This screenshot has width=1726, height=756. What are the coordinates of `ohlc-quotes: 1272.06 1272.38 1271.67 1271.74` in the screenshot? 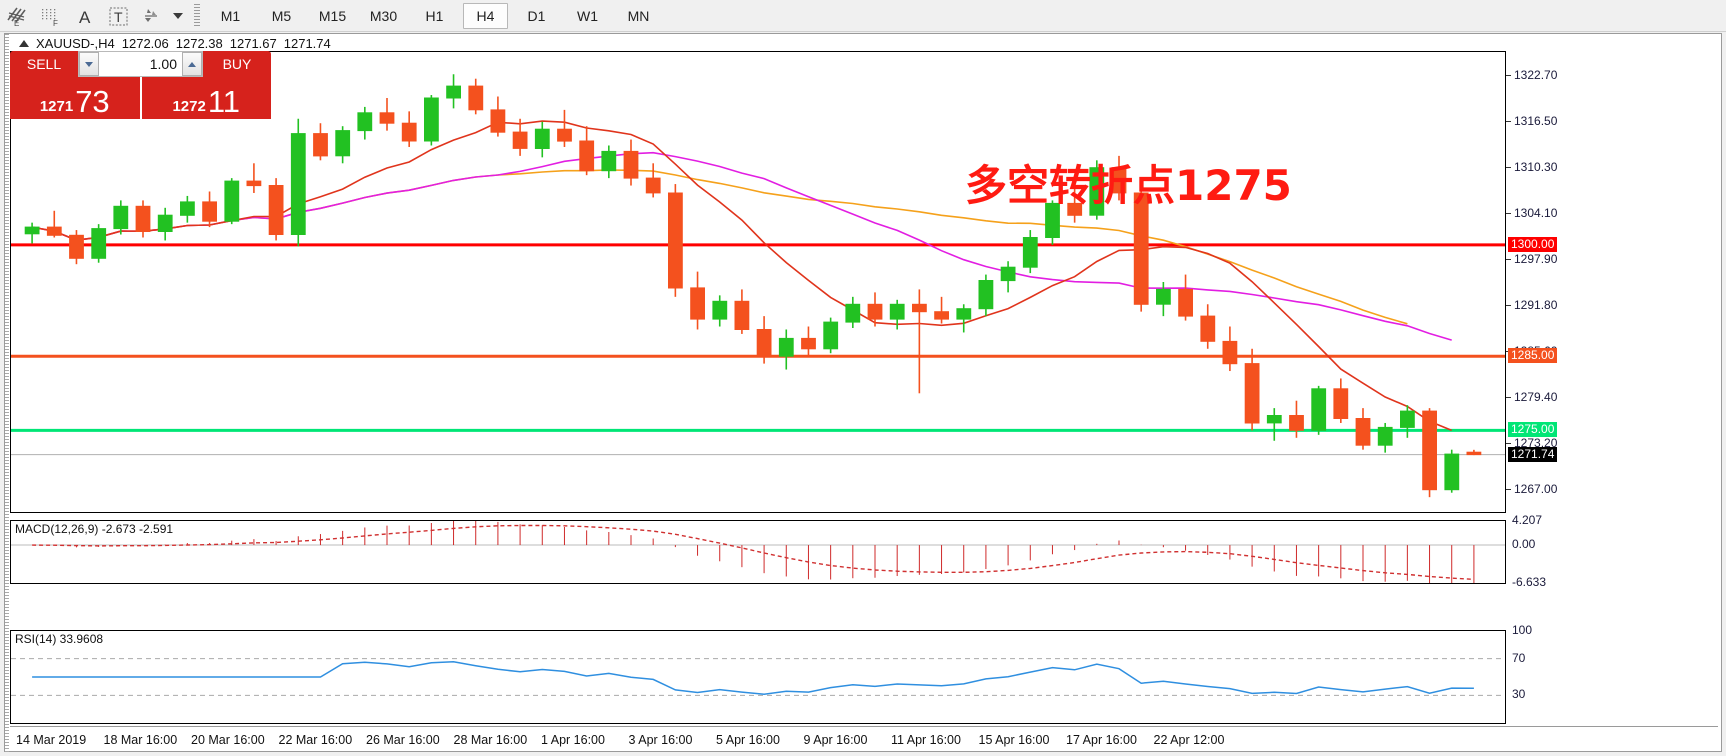 It's located at (226, 43).